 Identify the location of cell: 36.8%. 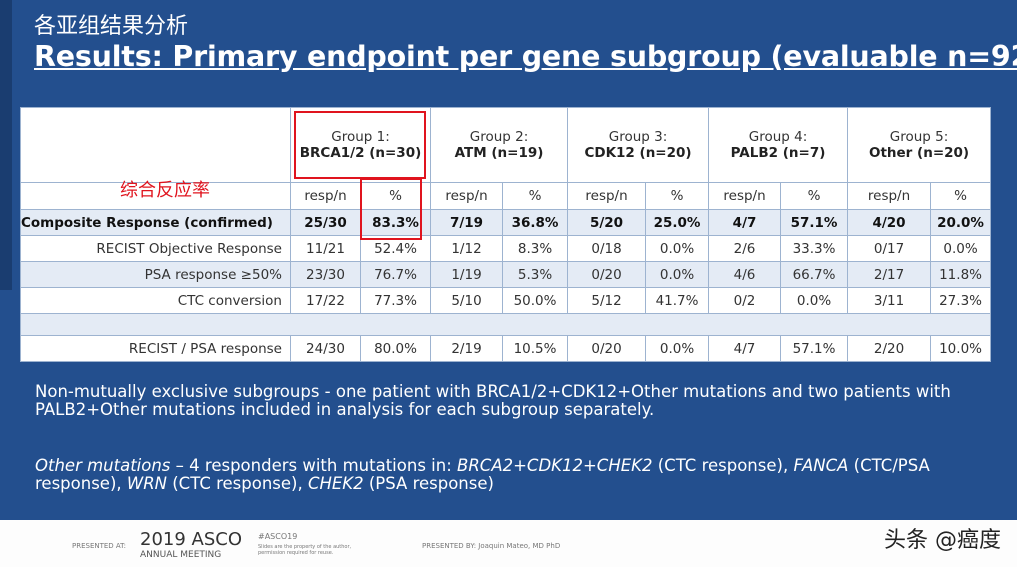
(535, 222).